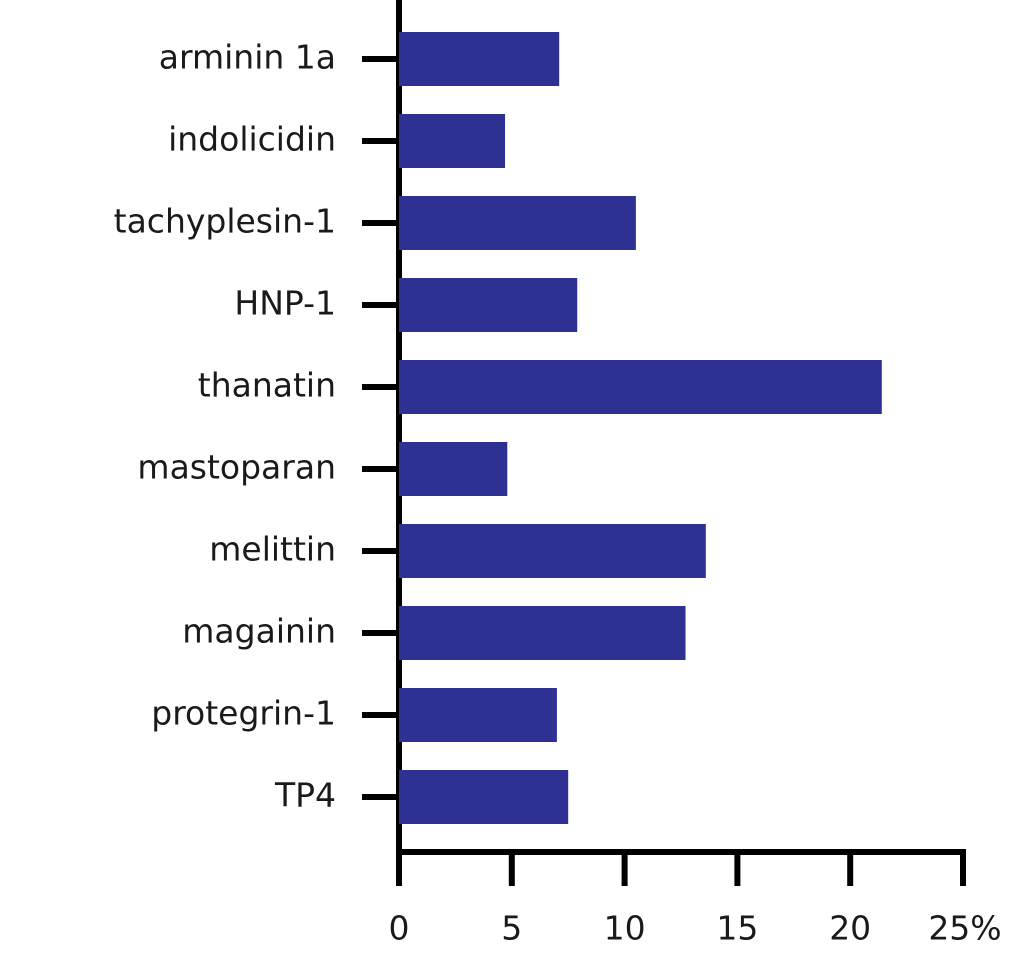  I want to click on x-tick-label: 5, so click(511, 928).